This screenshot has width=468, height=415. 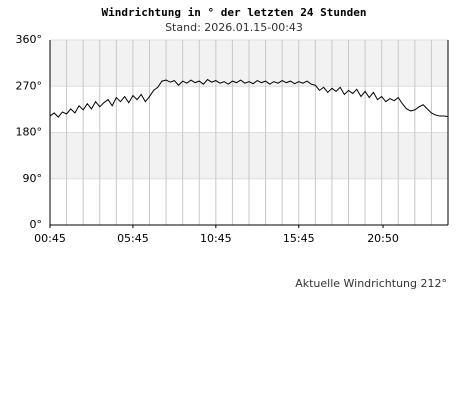 I want to click on x-tick-label: 20:50, so click(x=383, y=238).